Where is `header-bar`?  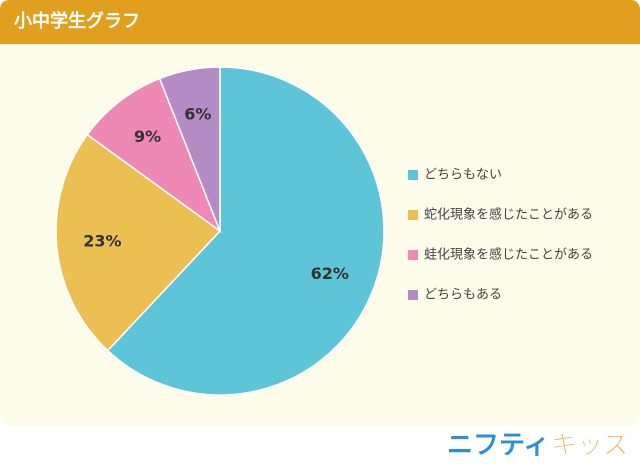
header-bar is located at coordinates (320, 22).